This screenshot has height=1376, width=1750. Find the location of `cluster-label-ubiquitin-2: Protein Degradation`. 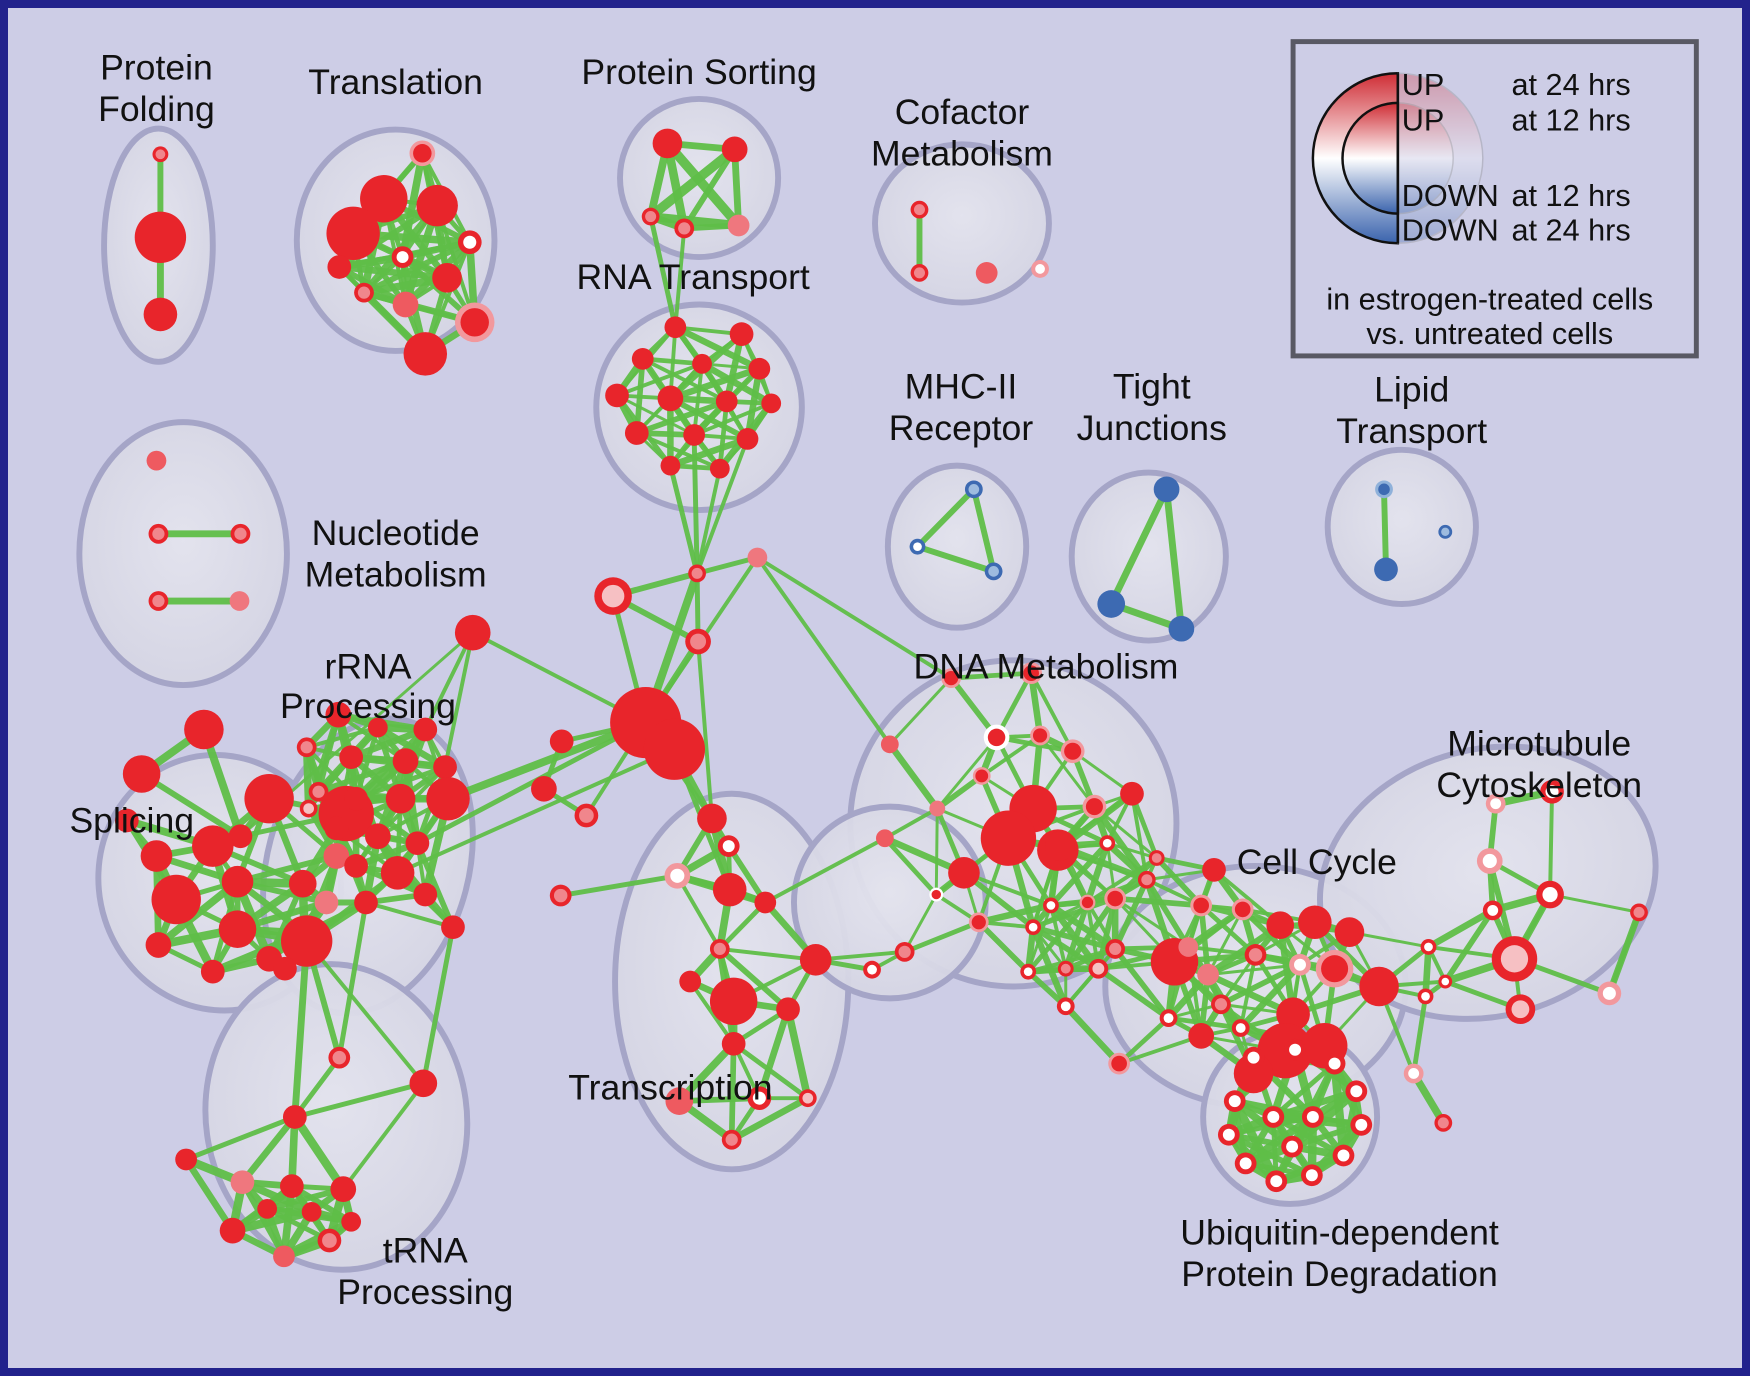

cluster-label-ubiquitin-2: Protein Degradation is located at coordinates (1339, 1274).